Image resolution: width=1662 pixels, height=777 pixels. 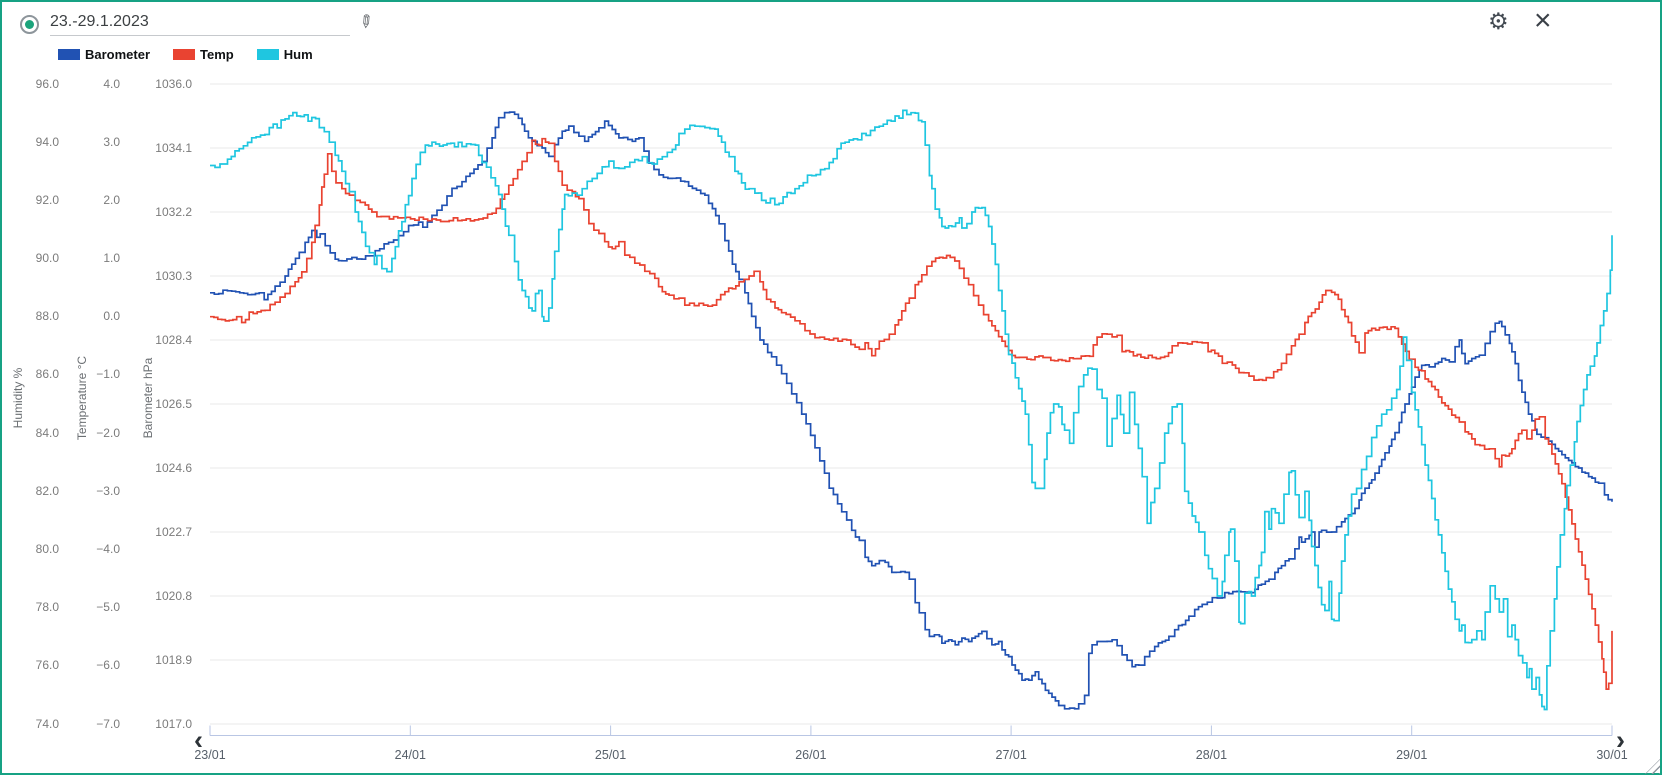 I want to click on title-underline, so click(x=200, y=35).